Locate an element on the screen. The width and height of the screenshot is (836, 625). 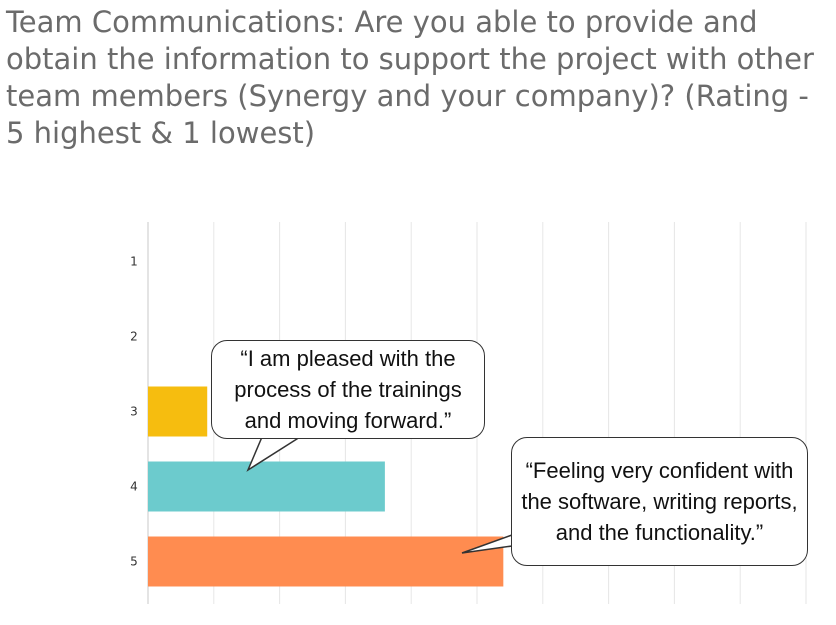
callout-1-pointer is located at coordinates (273, 454).